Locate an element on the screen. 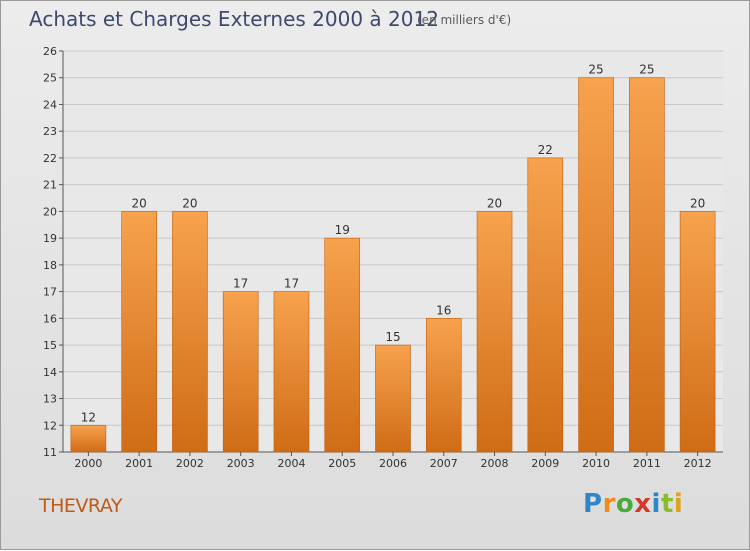  x-tick-label: 2010 is located at coordinates (596, 463).